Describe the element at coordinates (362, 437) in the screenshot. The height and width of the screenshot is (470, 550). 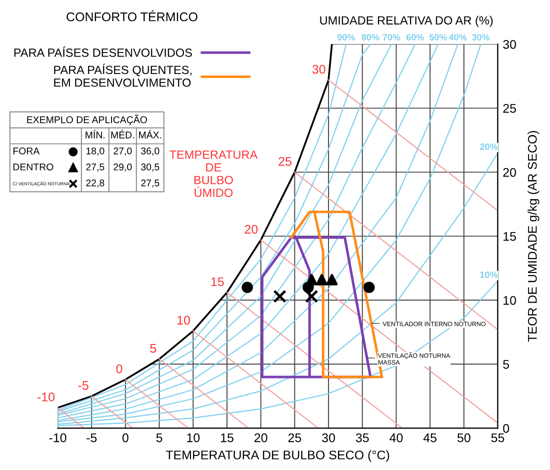
I see `x-tick-label: 35` at that location.